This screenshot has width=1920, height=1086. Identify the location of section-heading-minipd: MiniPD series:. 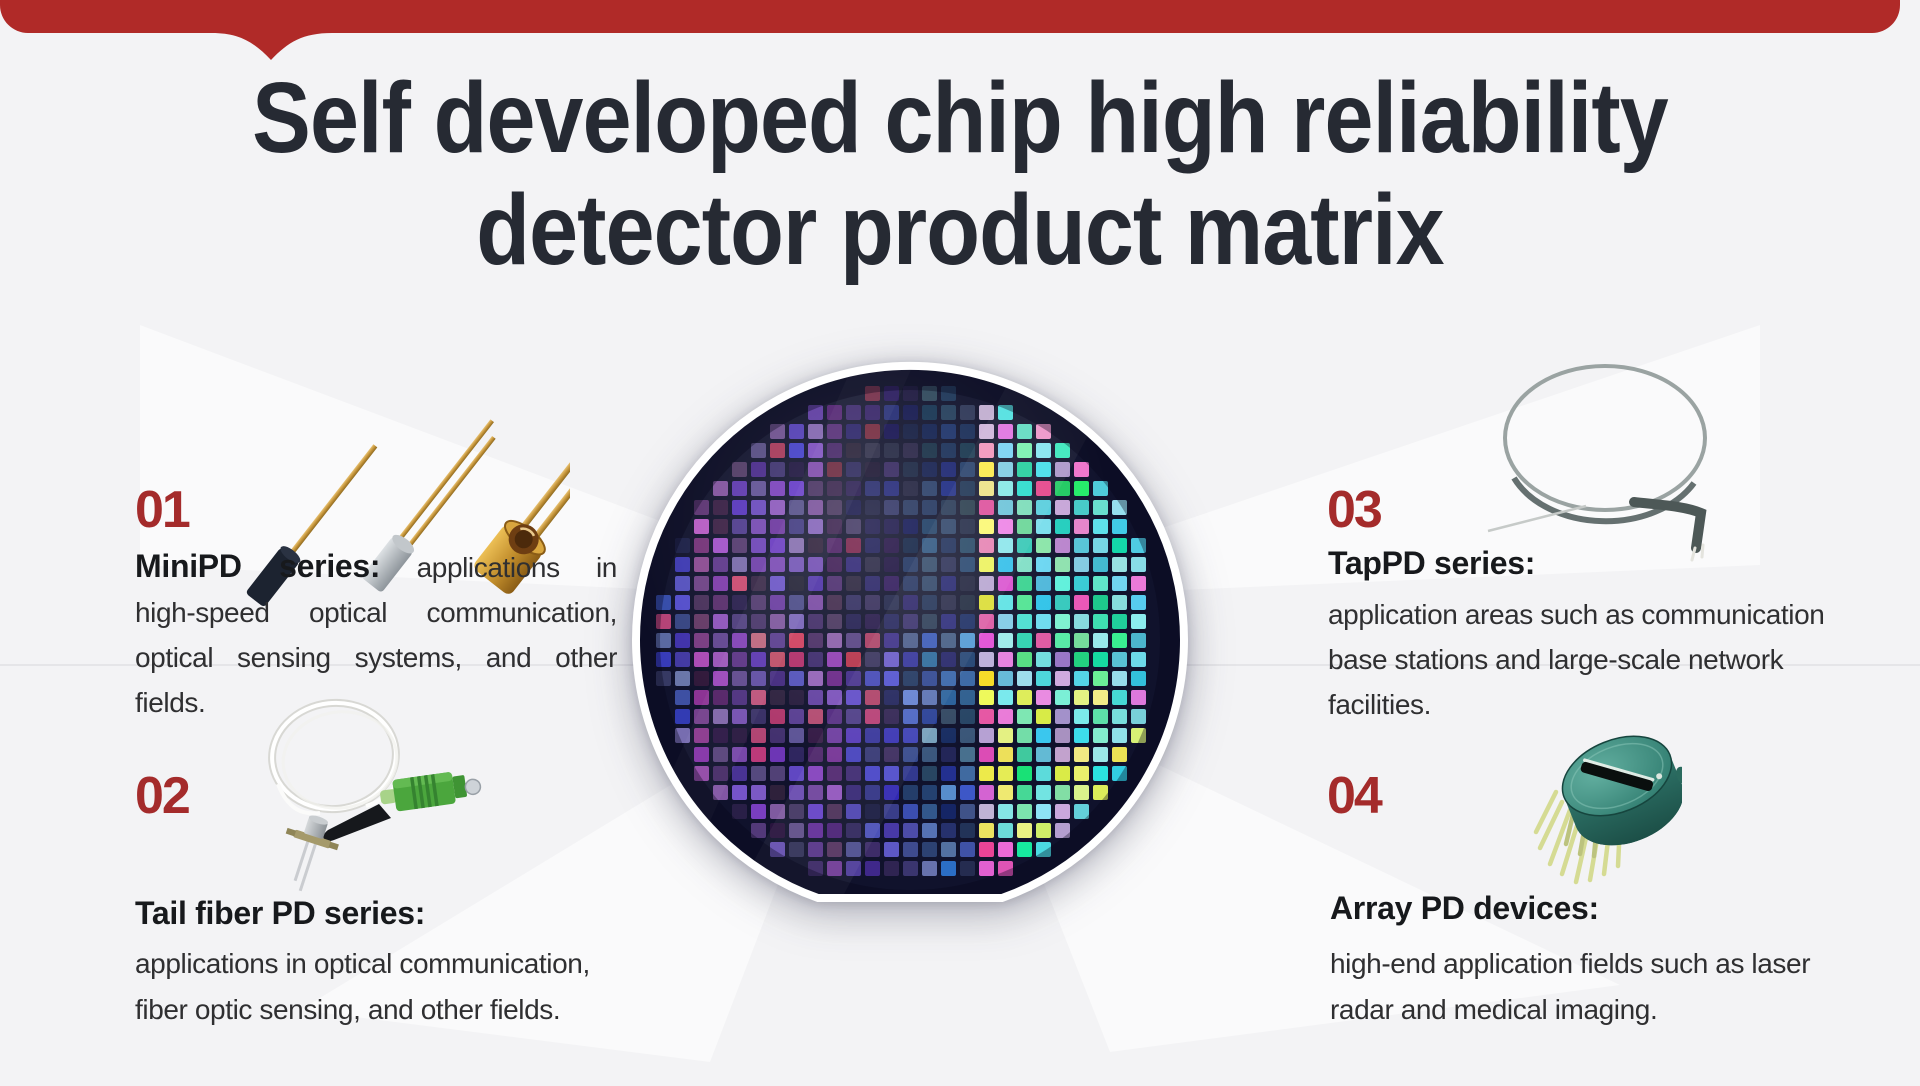
(258, 566).